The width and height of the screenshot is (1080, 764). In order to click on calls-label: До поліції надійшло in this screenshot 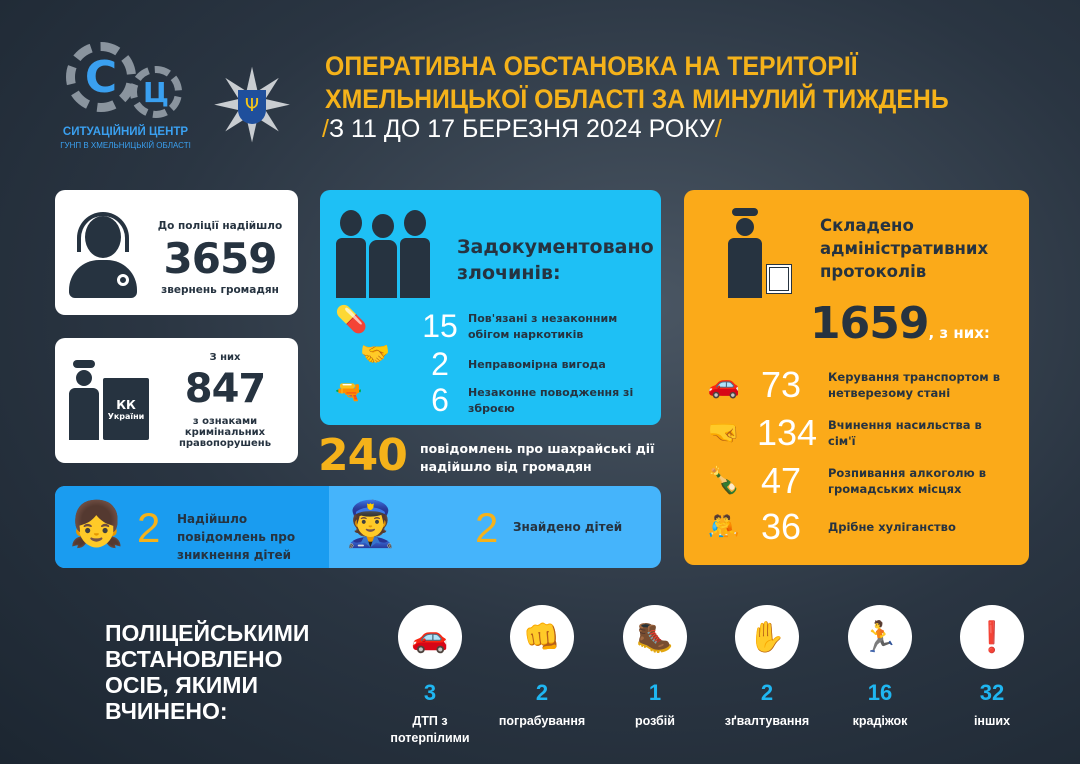, I will do `click(220, 226)`.